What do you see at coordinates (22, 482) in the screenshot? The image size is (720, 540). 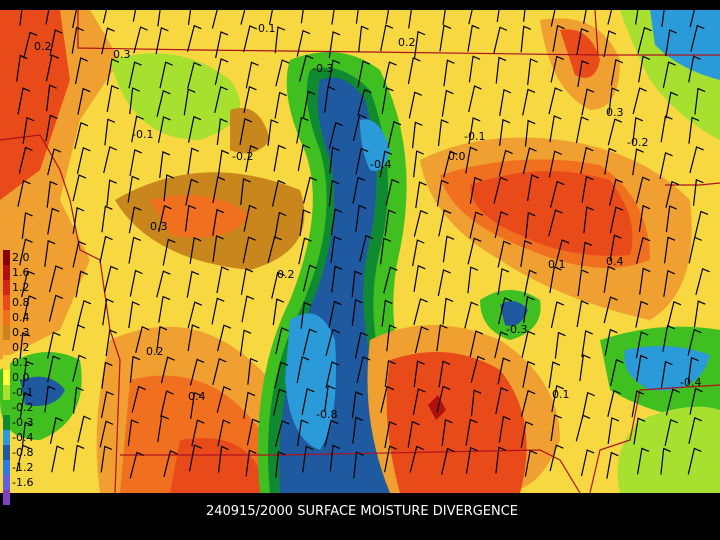 I see `legend-label: -1.6` at bounding box center [22, 482].